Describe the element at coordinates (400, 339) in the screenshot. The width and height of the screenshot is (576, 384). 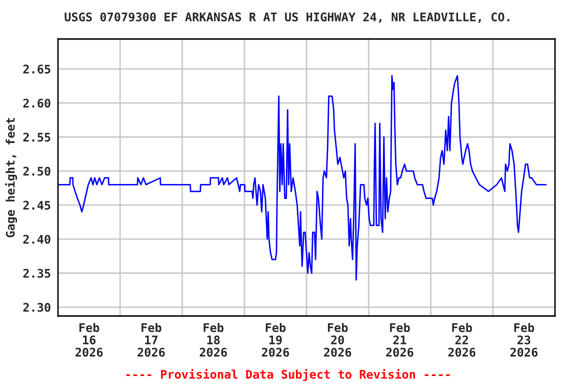
I see `x-tick-label: Feb 21 2026` at that location.